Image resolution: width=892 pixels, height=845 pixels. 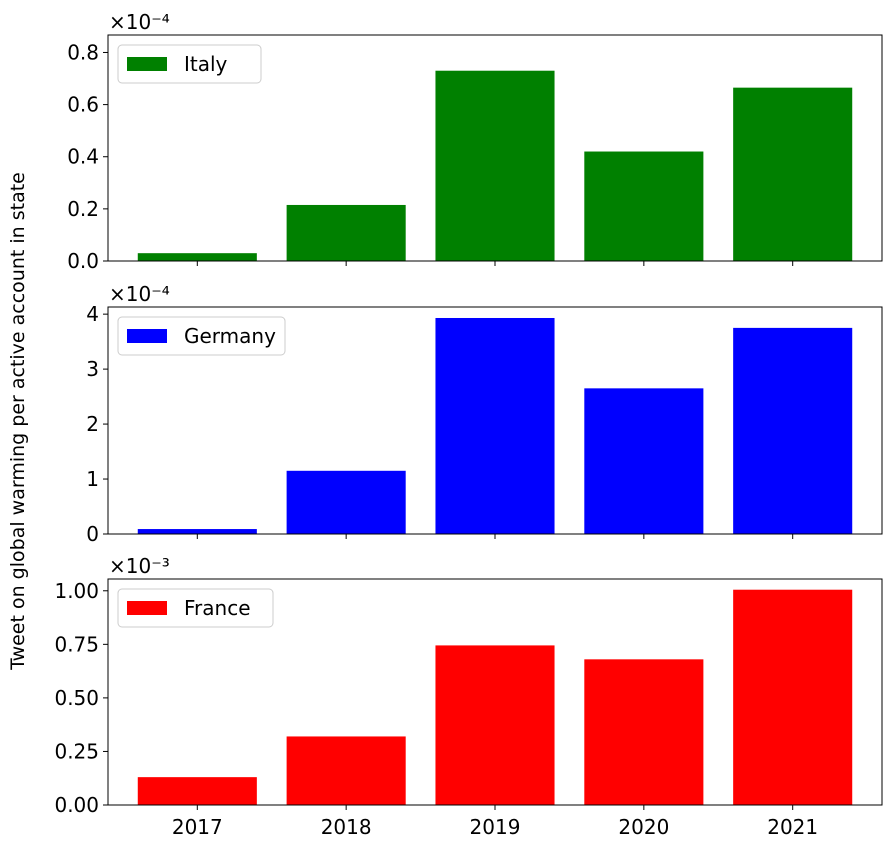 I want to click on scale-label: ×10⁻³, so click(x=139, y=566).